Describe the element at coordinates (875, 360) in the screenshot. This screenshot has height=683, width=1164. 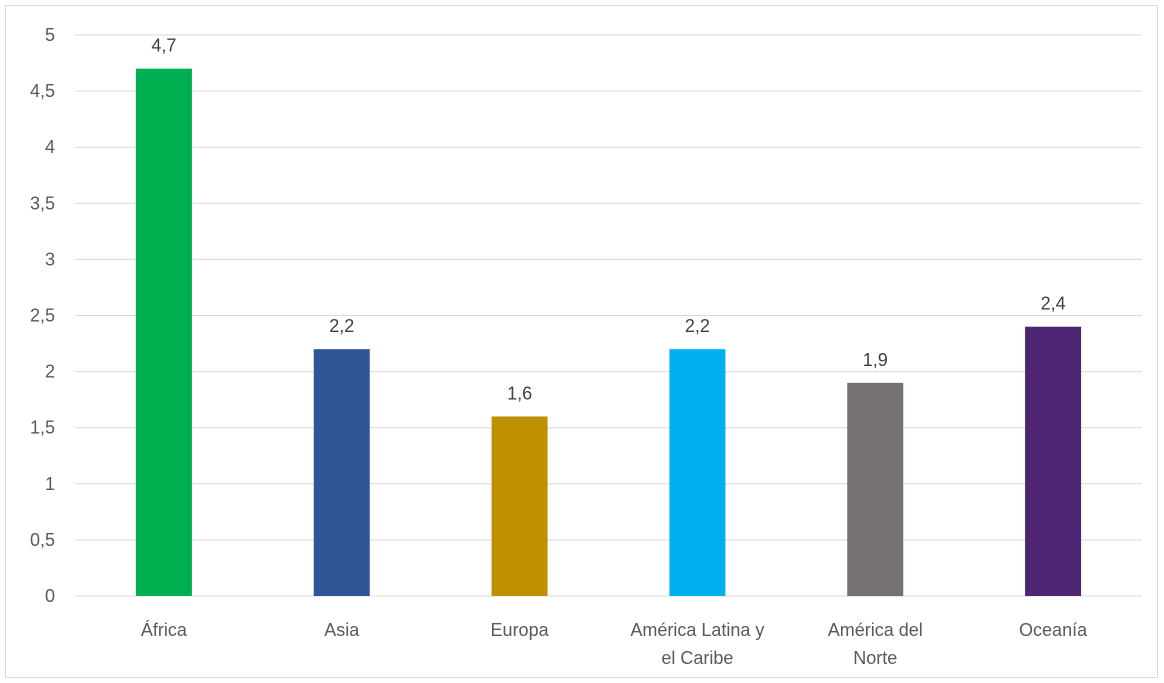
I see `data-label: 1,9` at that location.